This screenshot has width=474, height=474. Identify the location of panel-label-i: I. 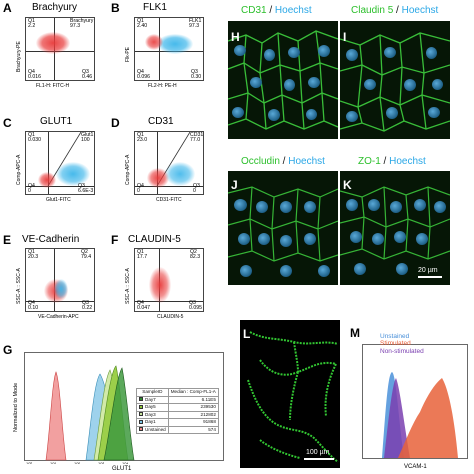
(345, 37).